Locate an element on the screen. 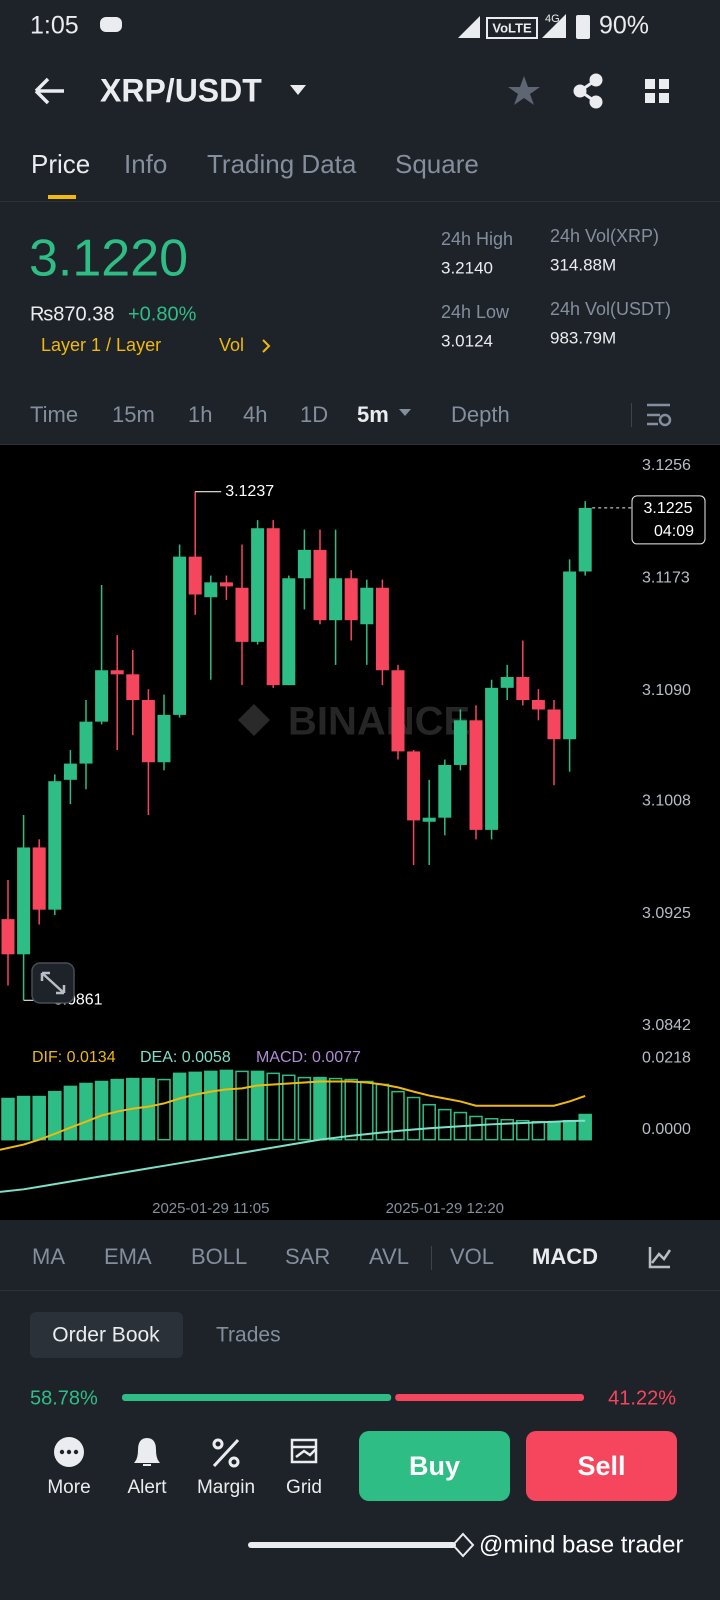  indicator: EMA is located at coordinates (128, 1256).